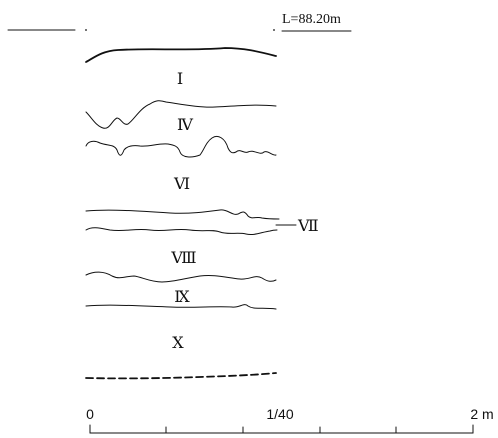 This screenshot has height=438, width=498. What do you see at coordinates (182, 214) in the screenshot?
I see `boundary-vi-vii` at bounding box center [182, 214].